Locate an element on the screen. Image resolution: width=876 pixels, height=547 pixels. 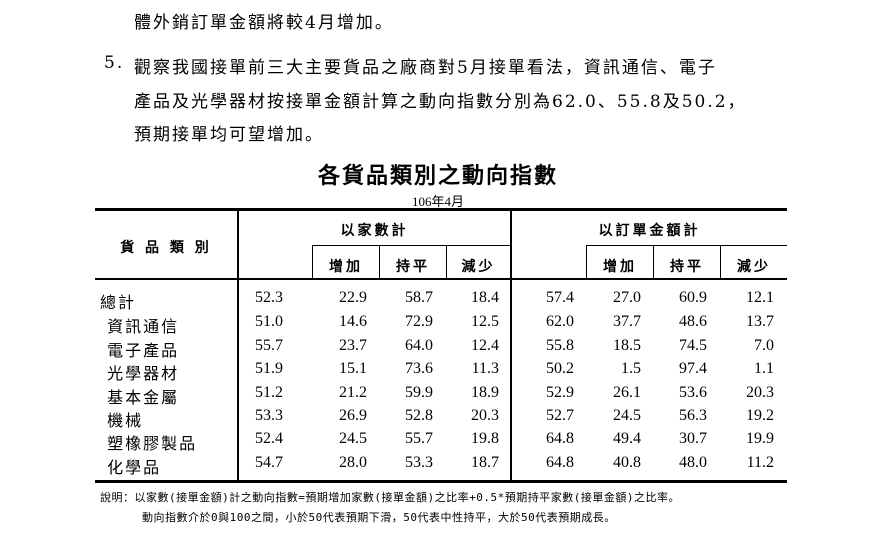
cell-value: 57.4 is located at coordinates (560, 297).